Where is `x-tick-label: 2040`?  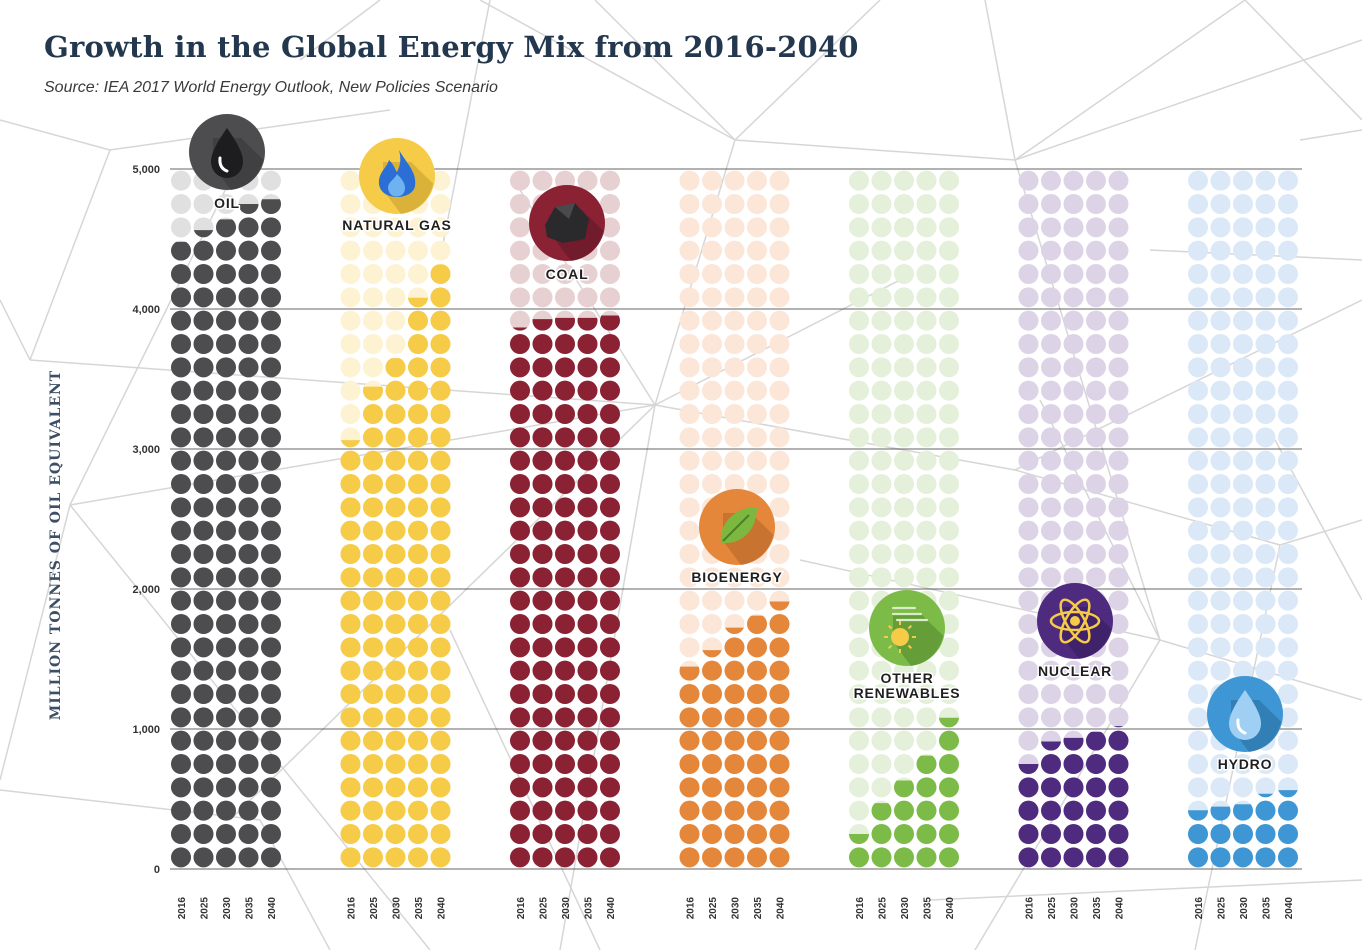
x-tick-label: 2040 is located at coordinates (1120, 908).